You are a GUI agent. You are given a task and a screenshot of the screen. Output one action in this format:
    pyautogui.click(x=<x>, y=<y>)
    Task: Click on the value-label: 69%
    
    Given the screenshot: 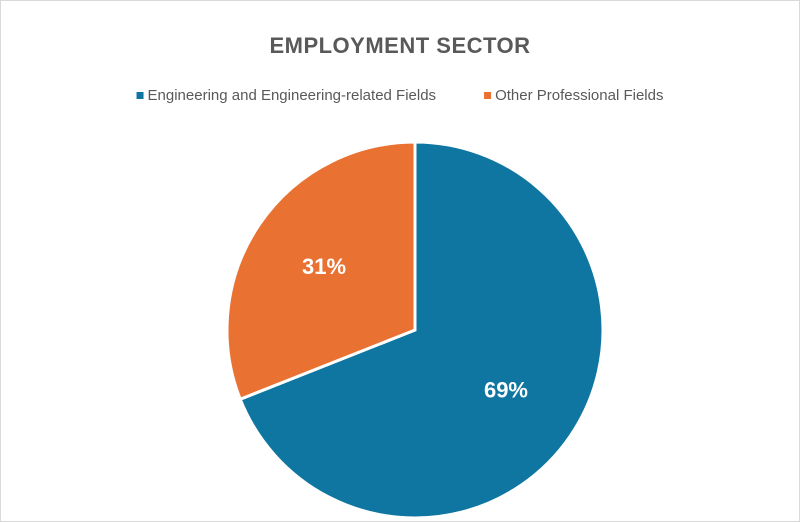 What is the action you would take?
    pyautogui.click(x=506, y=390)
    